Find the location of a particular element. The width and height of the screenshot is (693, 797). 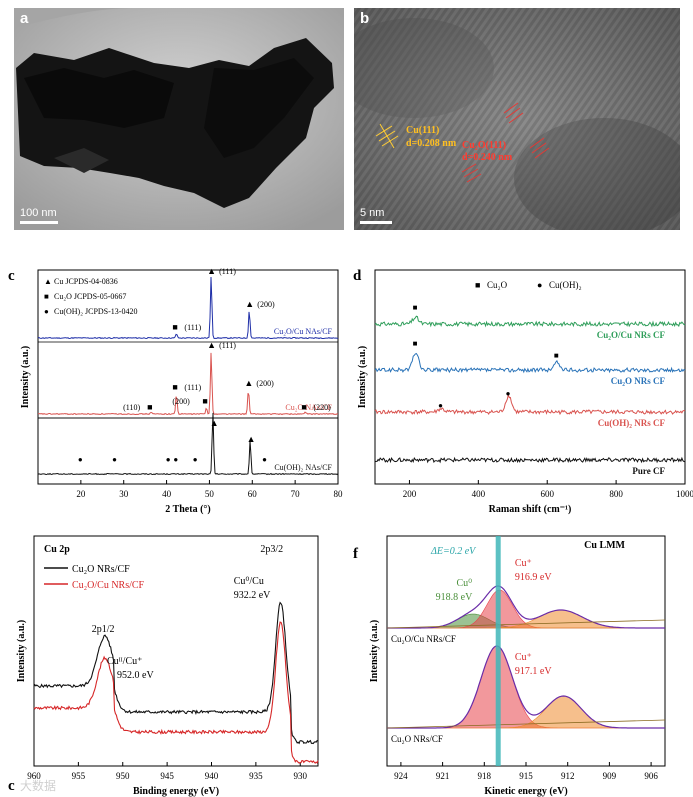

raman-series-label: Pure CF is located at coordinates (648, 471).